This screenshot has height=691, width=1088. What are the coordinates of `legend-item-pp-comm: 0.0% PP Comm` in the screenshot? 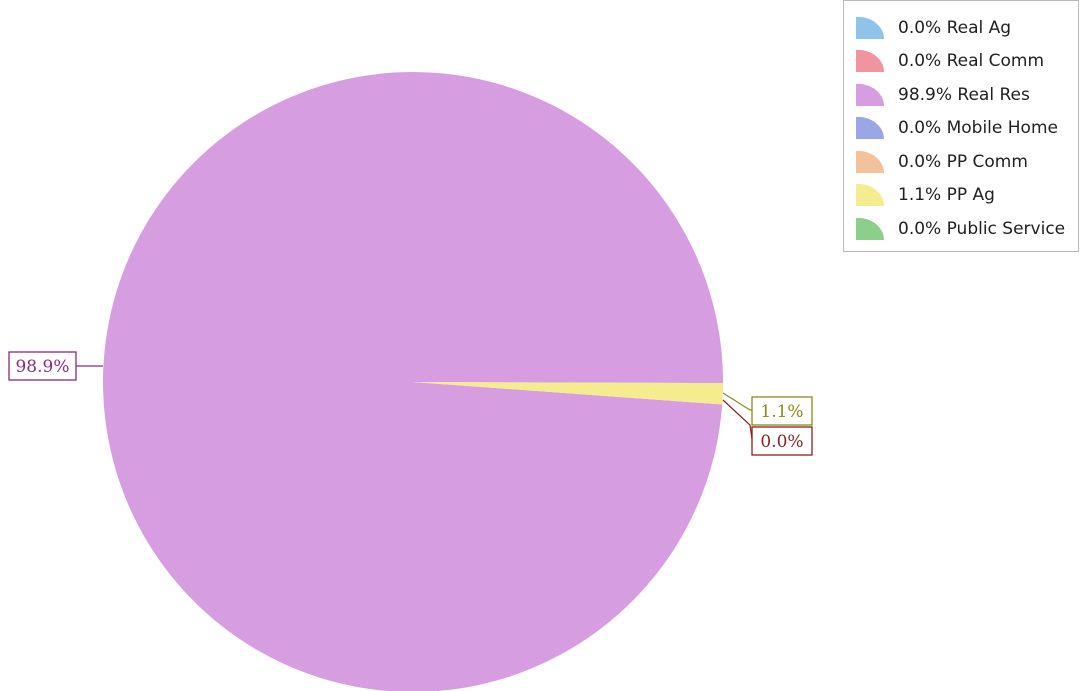 It's located at (961, 162).